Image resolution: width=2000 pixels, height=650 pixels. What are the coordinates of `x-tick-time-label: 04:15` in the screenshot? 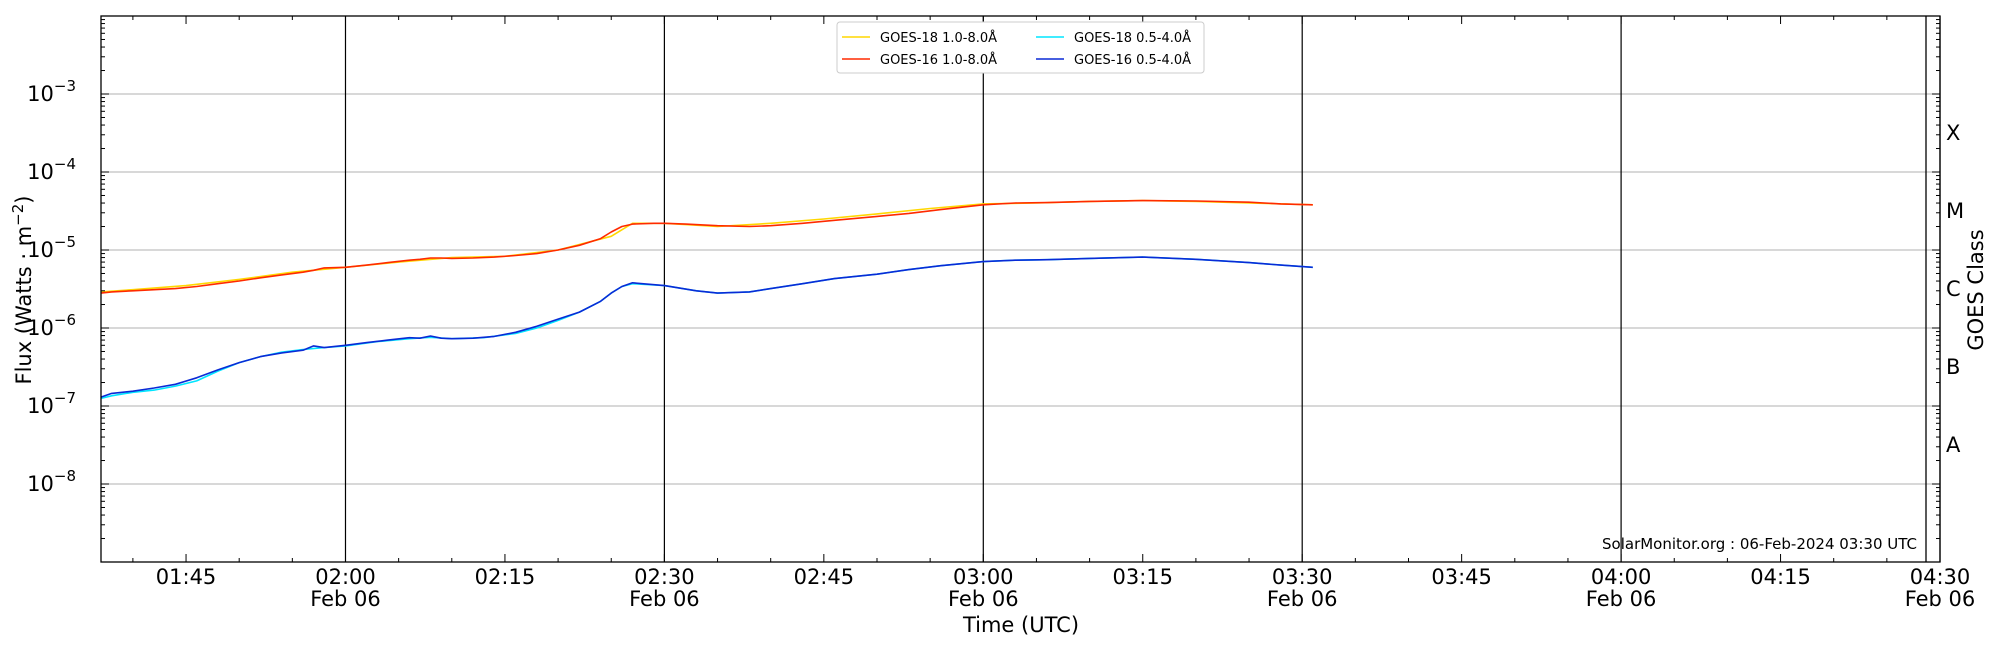 It's located at (1780, 577).